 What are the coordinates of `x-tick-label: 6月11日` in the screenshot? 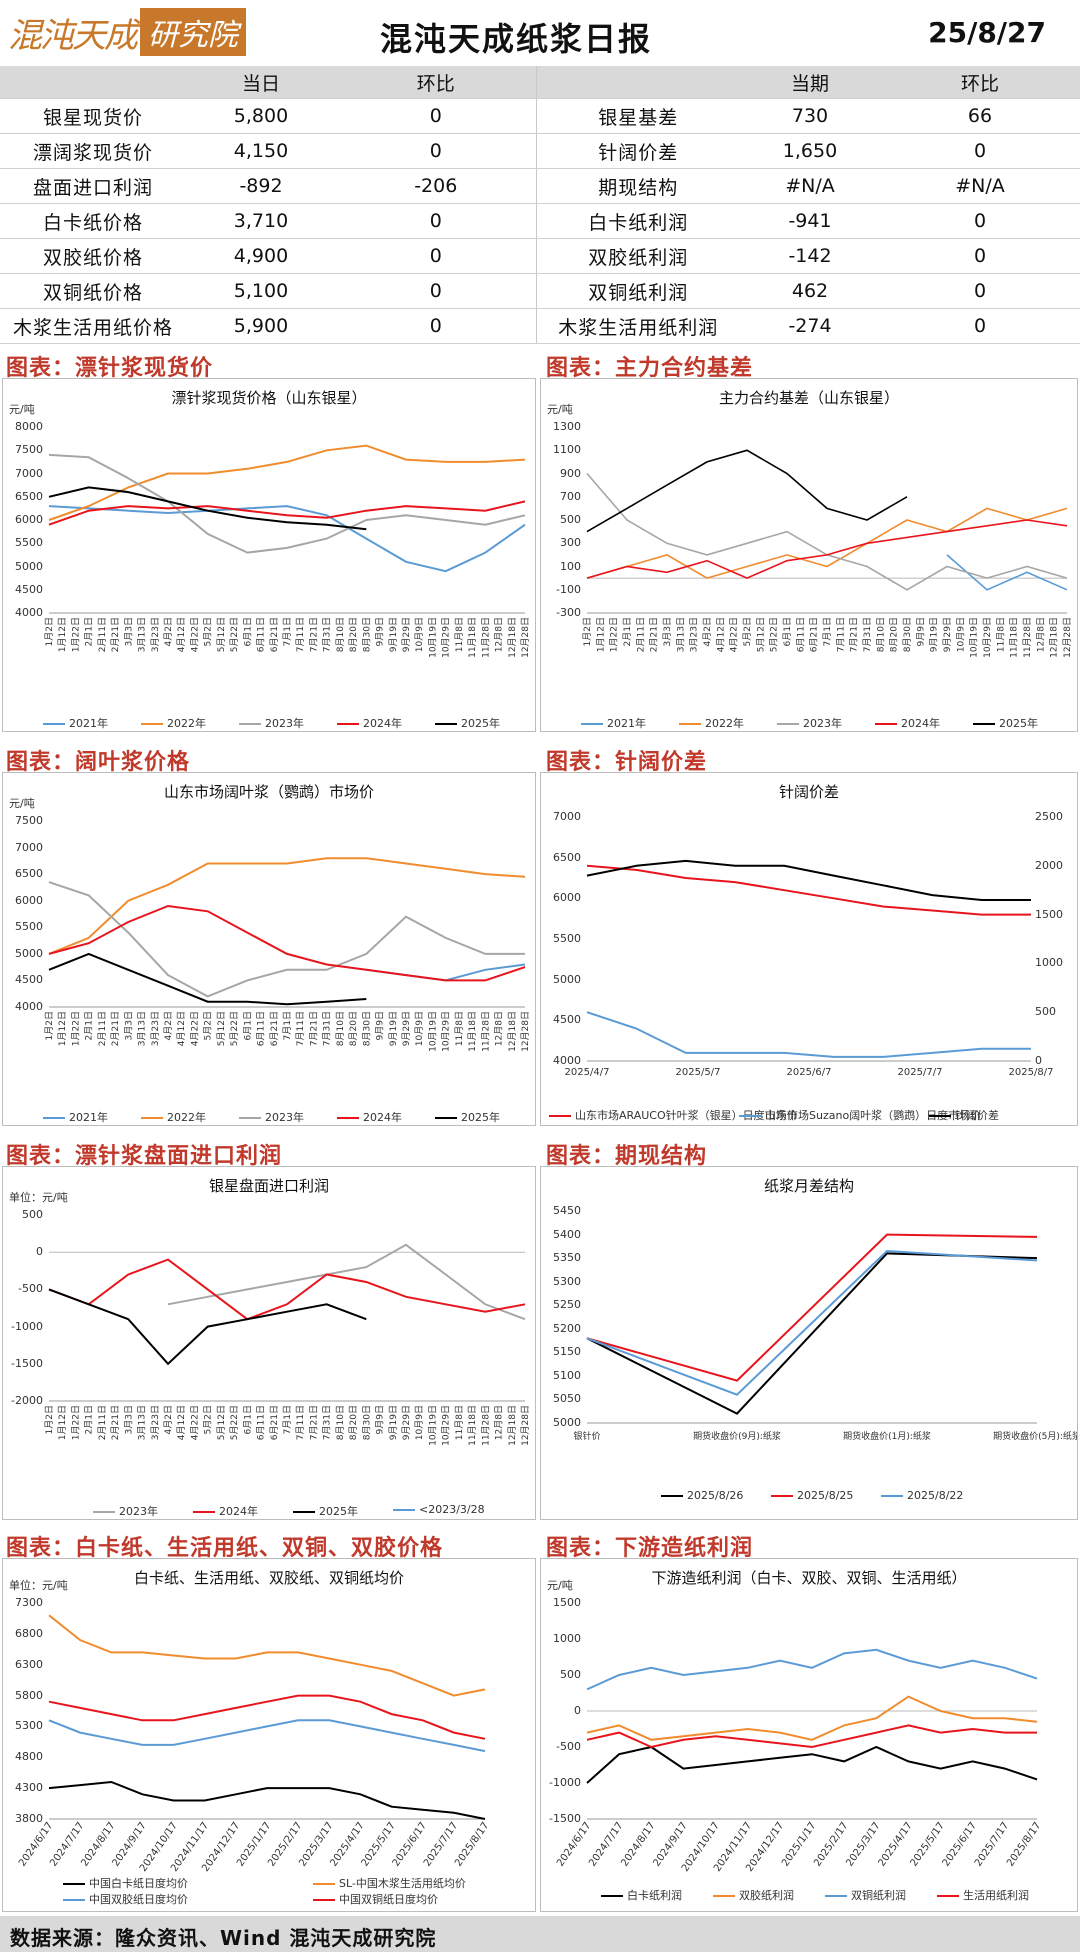 It's located at (800, 634).